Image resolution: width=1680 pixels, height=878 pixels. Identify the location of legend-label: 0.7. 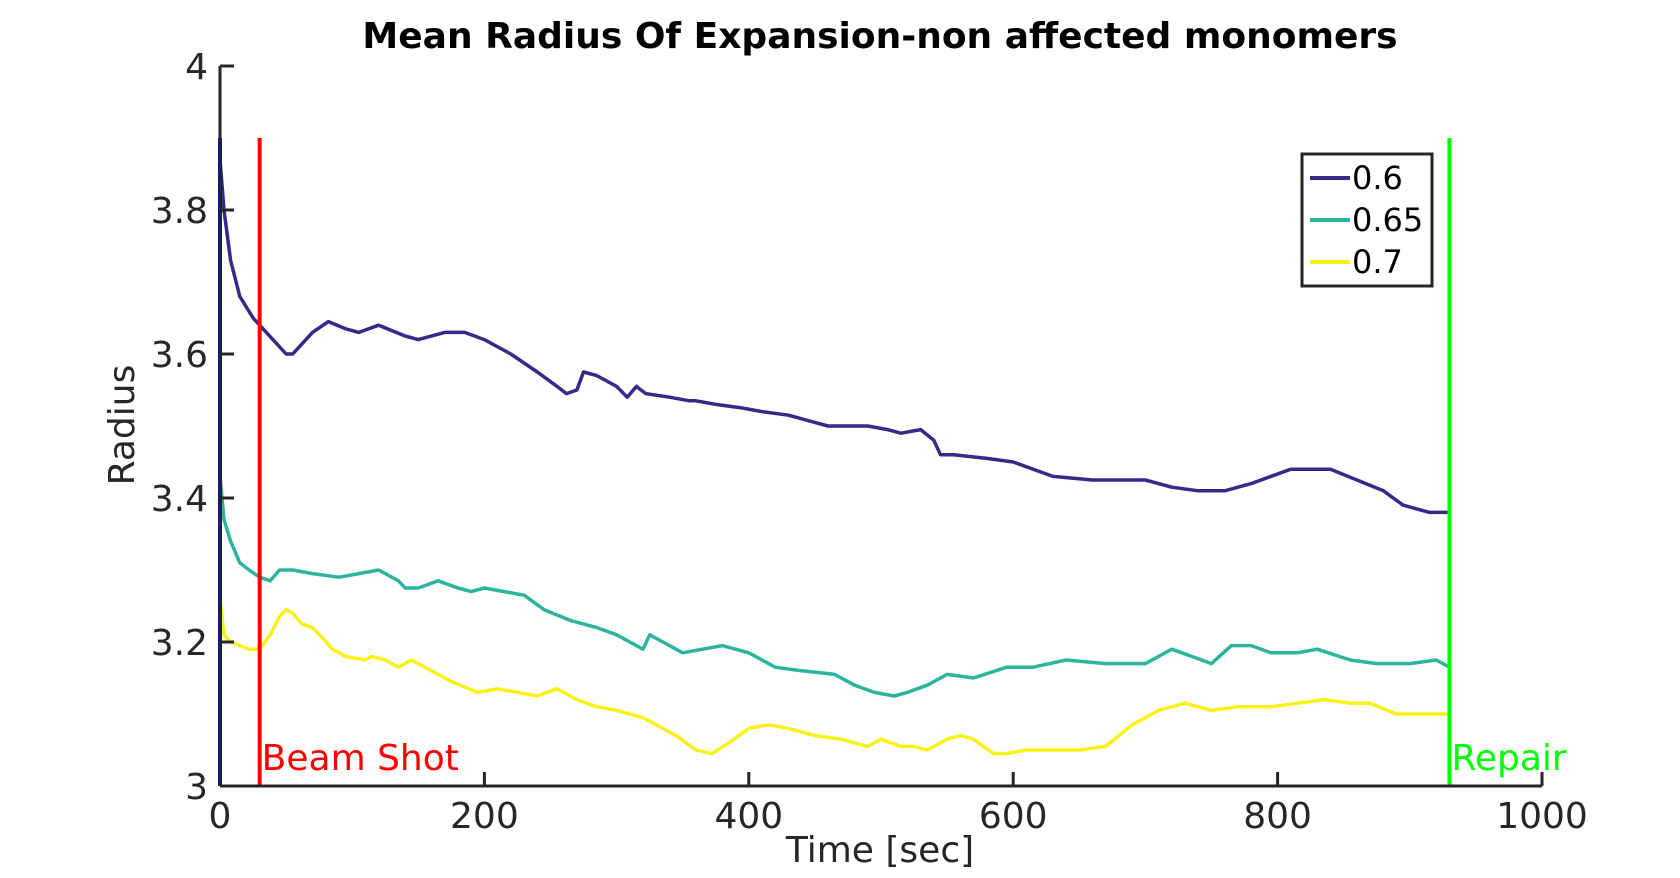
(1377, 262).